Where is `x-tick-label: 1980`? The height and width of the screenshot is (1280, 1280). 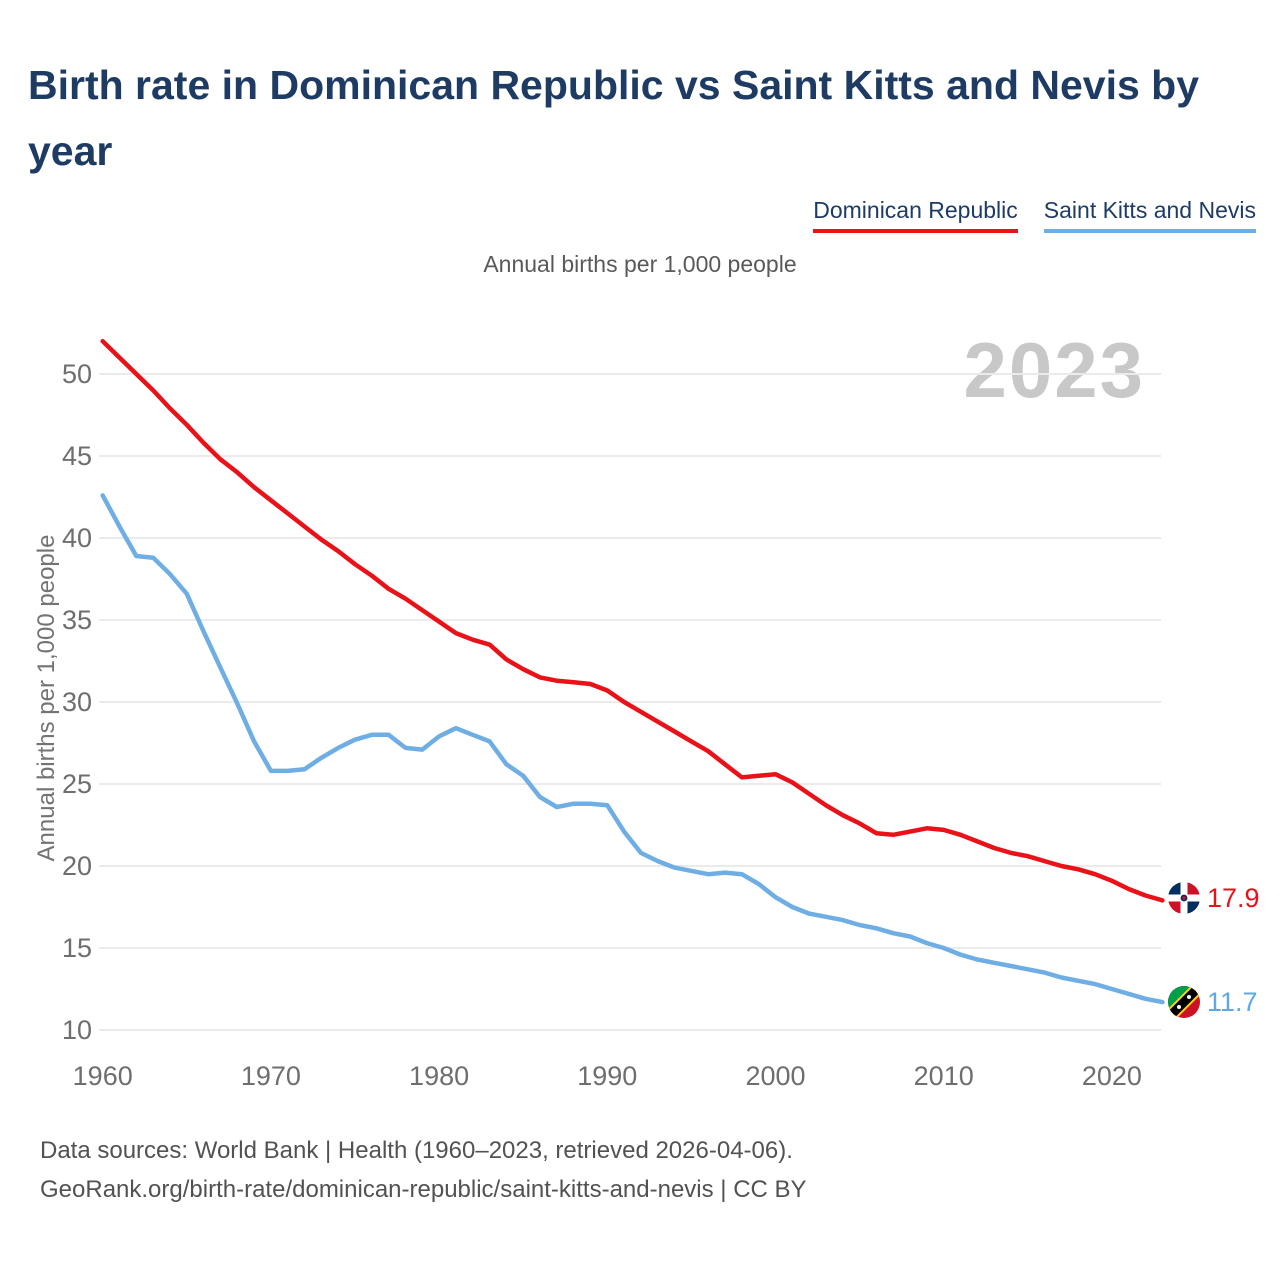
x-tick-label: 1980 is located at coordinates (439, 1076).